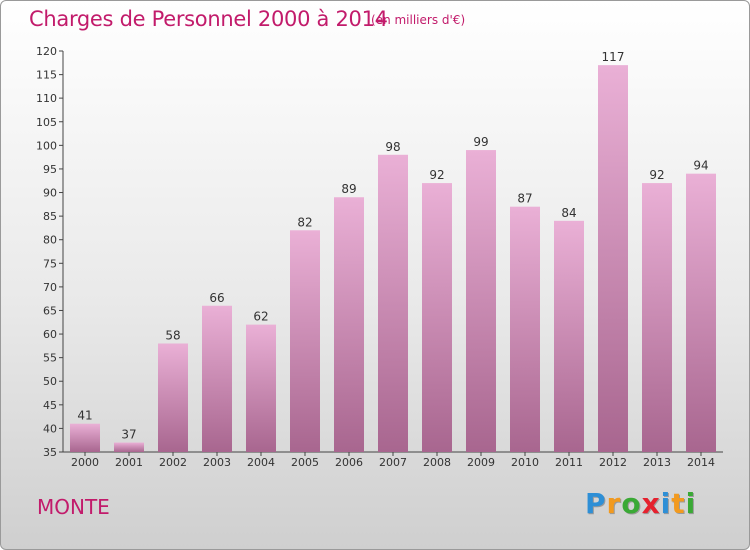 The image size is (750, 550). What do you see at coordinates (261, 462) in the screenshot?
I see `x-tick-label: 2004` at bounding box center [261, 462].